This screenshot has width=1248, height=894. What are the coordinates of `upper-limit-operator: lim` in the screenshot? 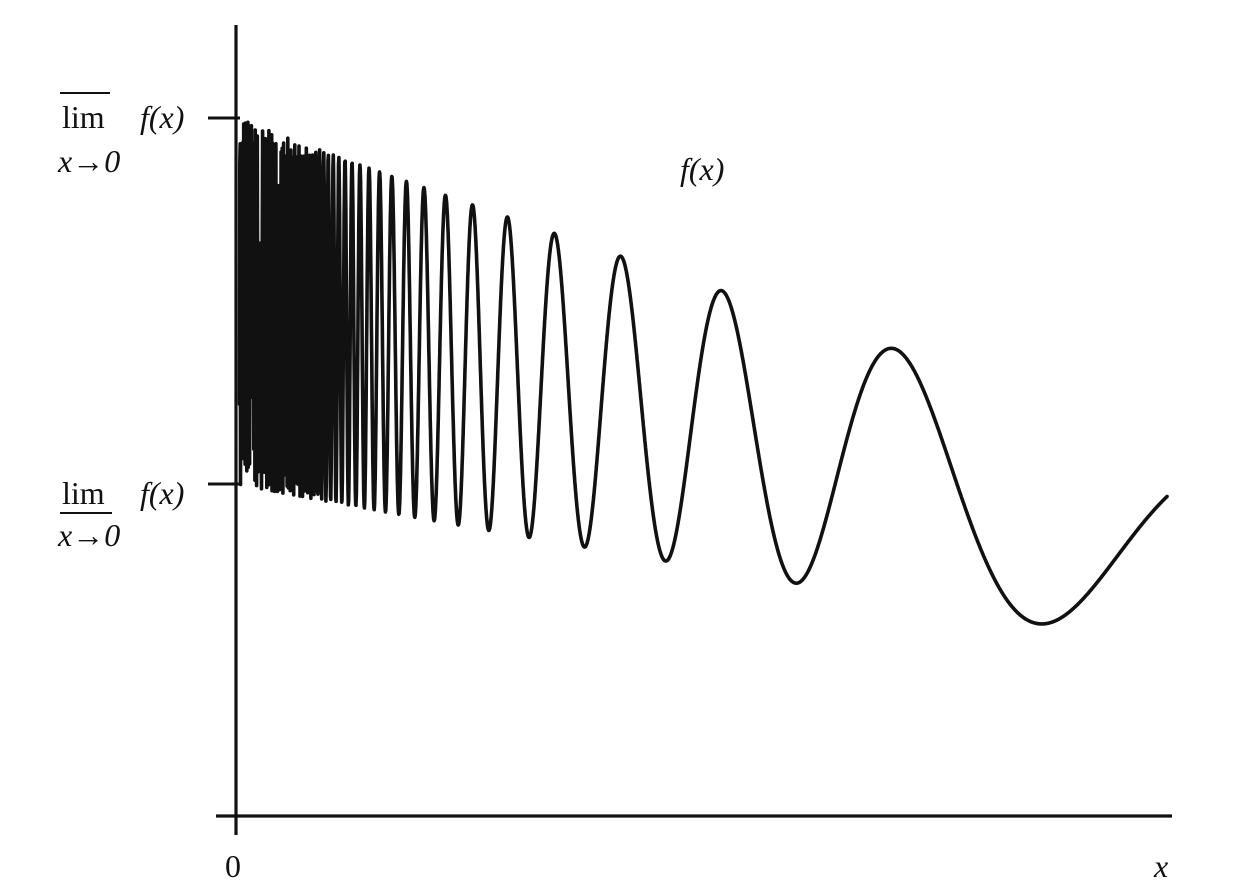 It's located at (83, 117).